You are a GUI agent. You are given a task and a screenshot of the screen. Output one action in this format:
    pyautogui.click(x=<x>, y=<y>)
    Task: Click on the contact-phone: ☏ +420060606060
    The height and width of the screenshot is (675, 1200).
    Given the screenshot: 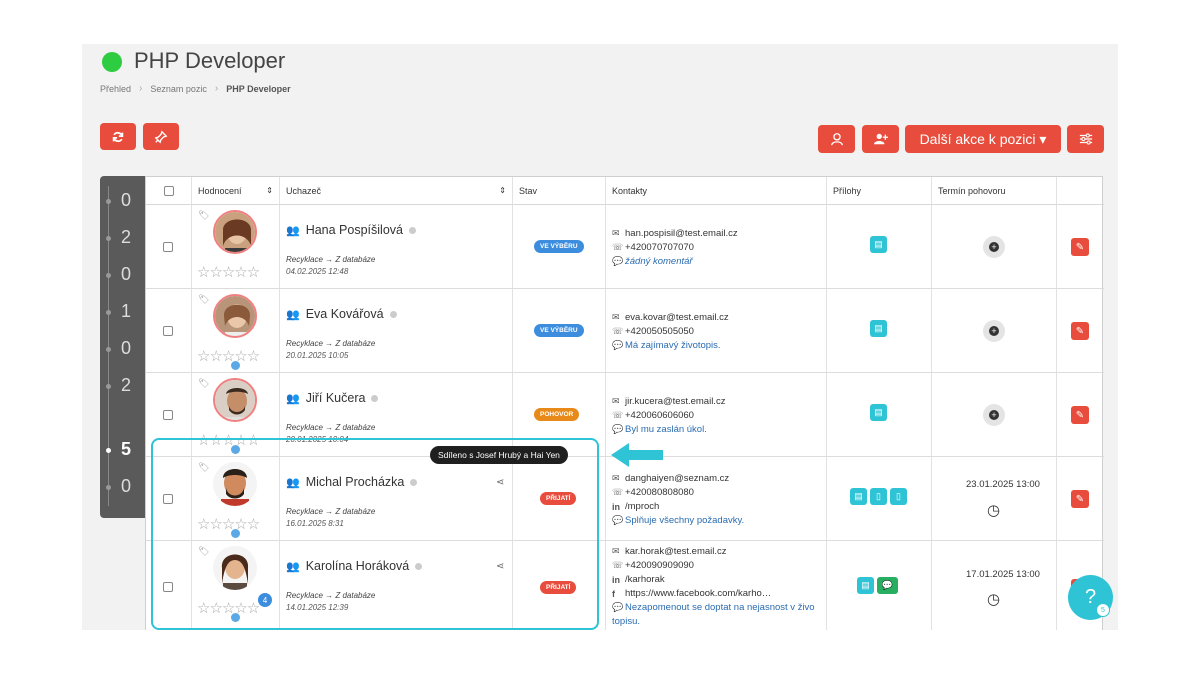 What is the action you would take?
    pyautogui.click(x=653, y=415)
    